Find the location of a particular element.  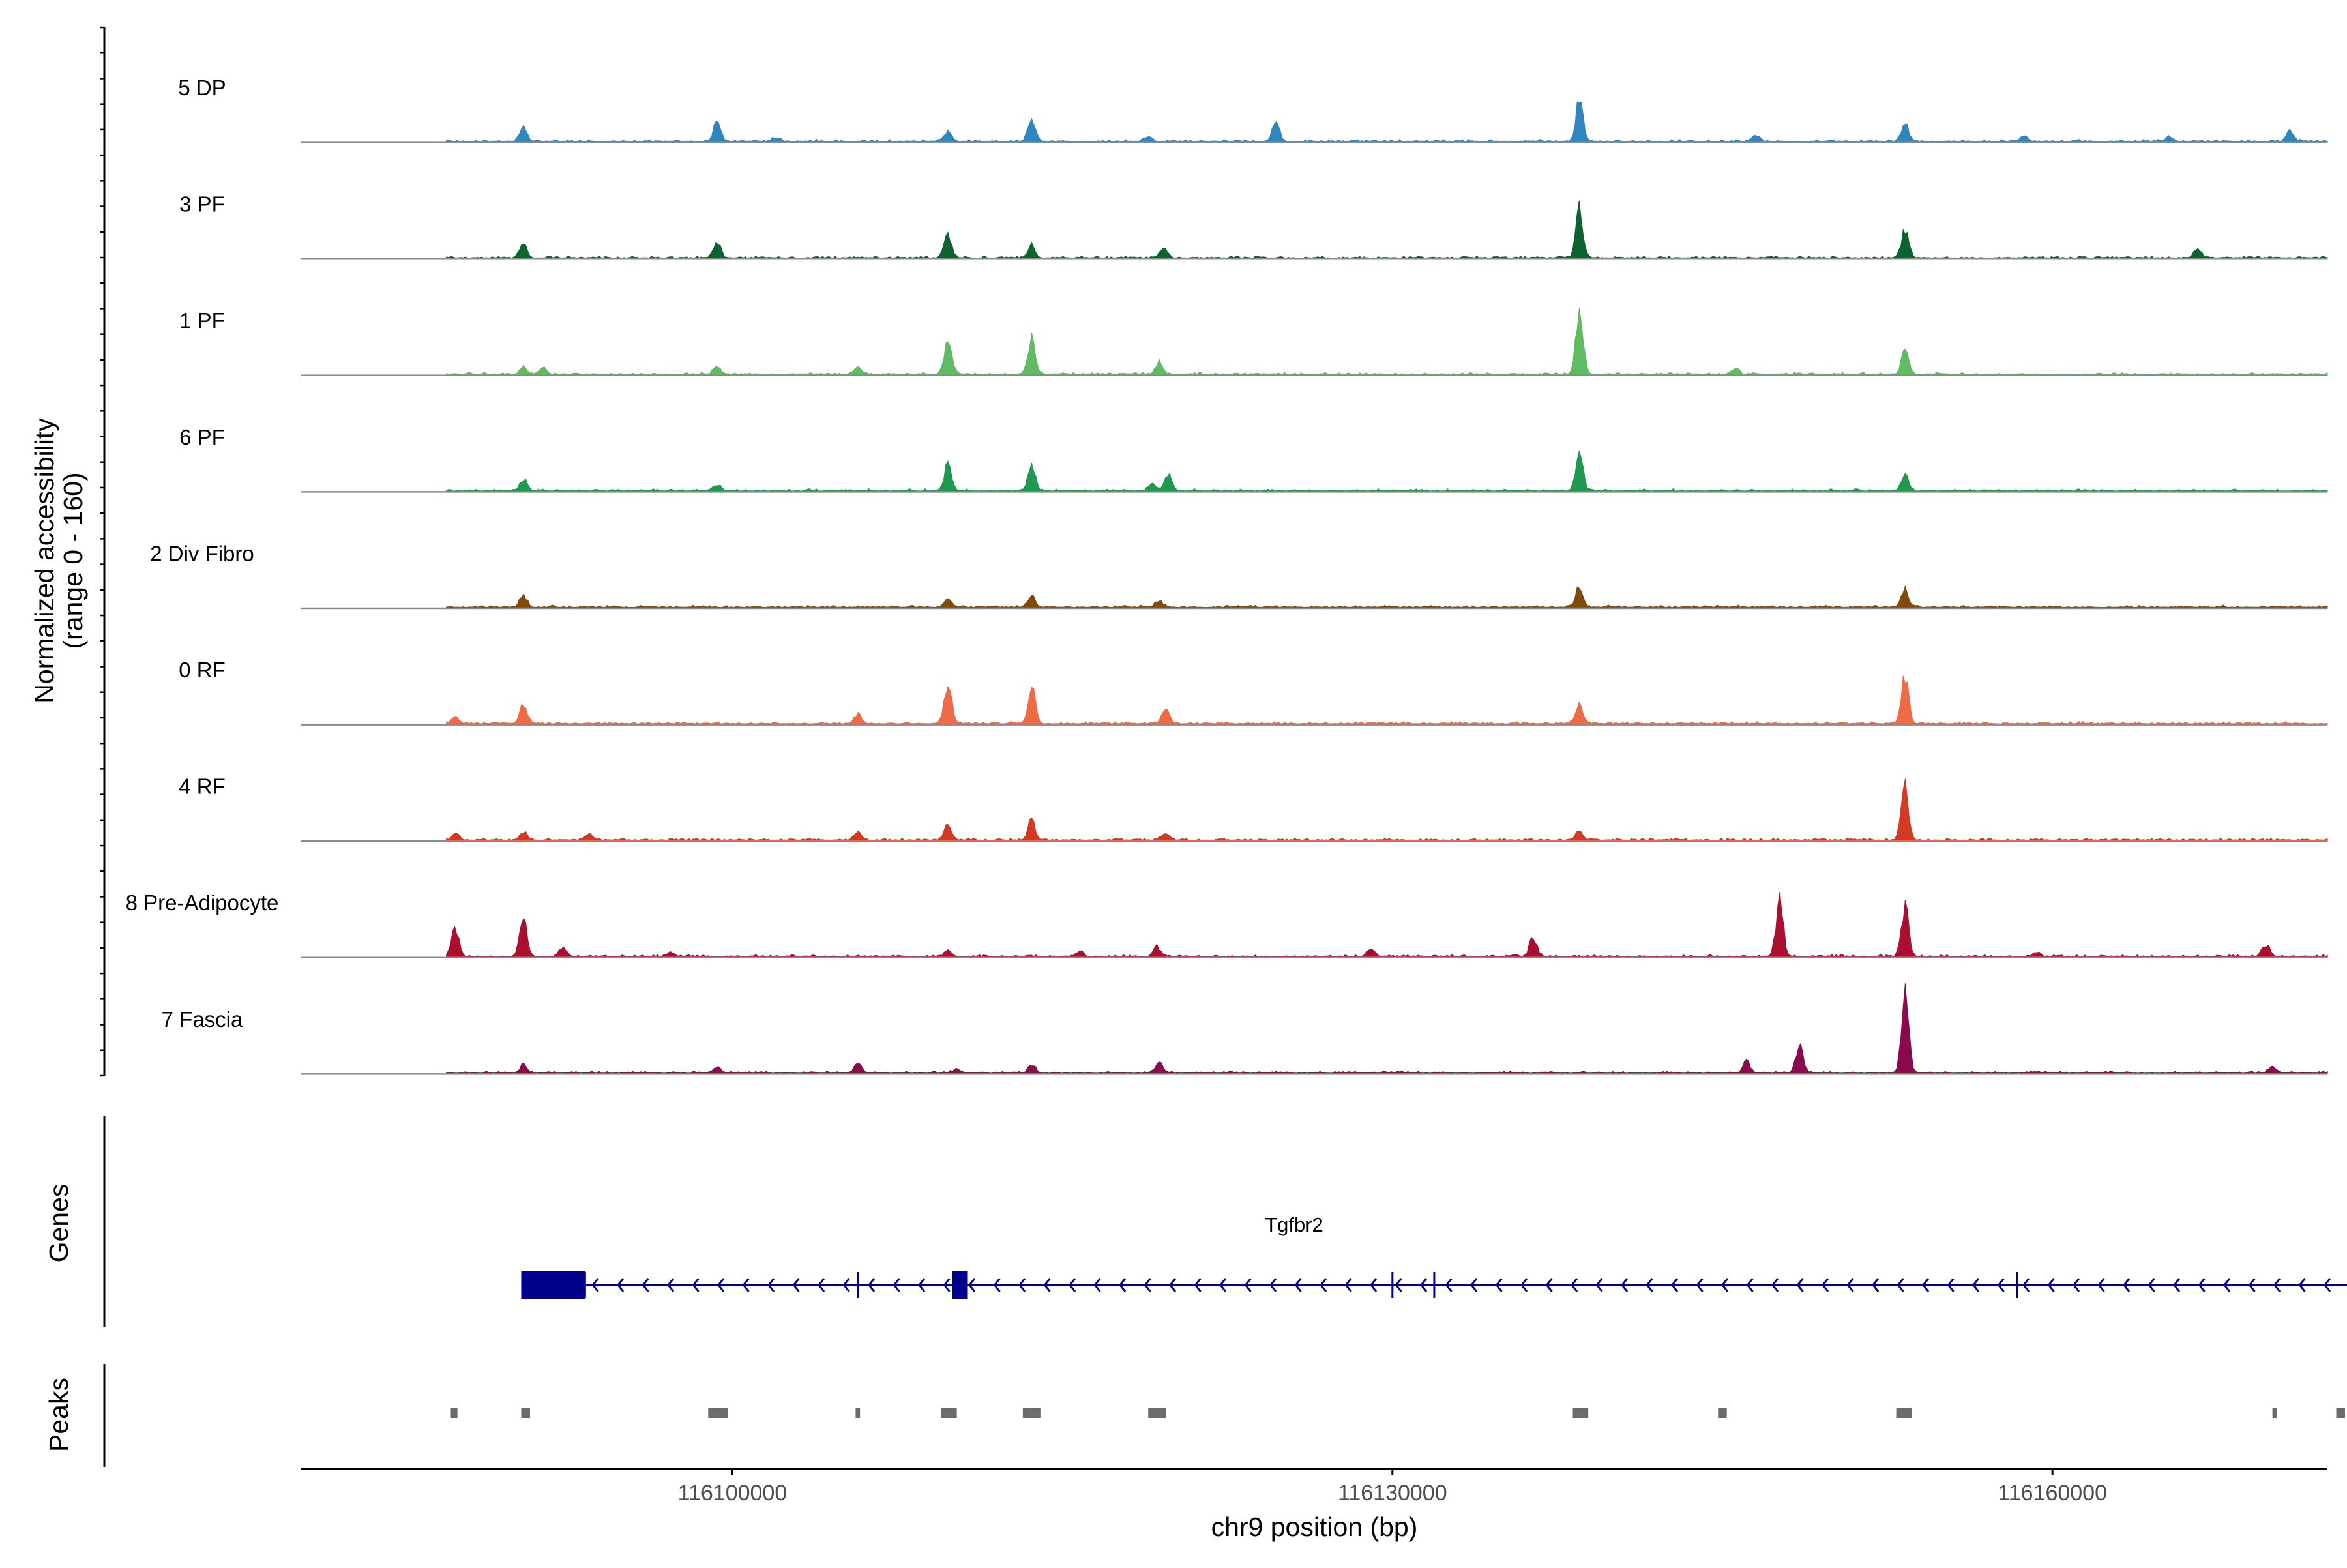

gene-label: Tgfbr2 is located at coordinates (1294, 1225).